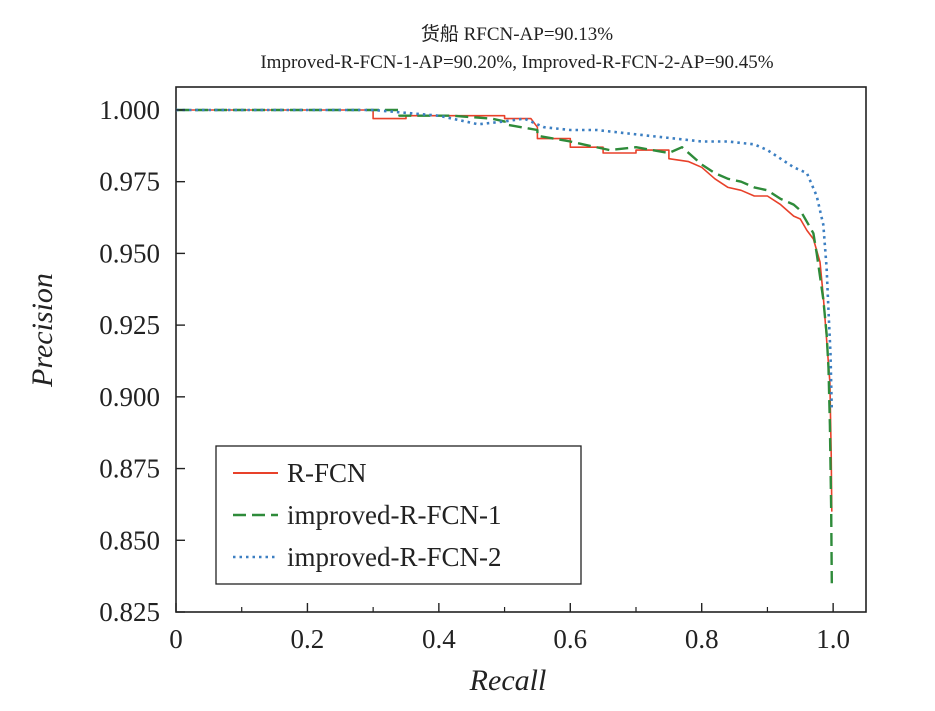 The height and width of the screenshot is (711, 935). What do you see at coordinates (129, 469) in the screenshot?
I see `y-tick-label: 0.875` at bounding box center [129, 469].